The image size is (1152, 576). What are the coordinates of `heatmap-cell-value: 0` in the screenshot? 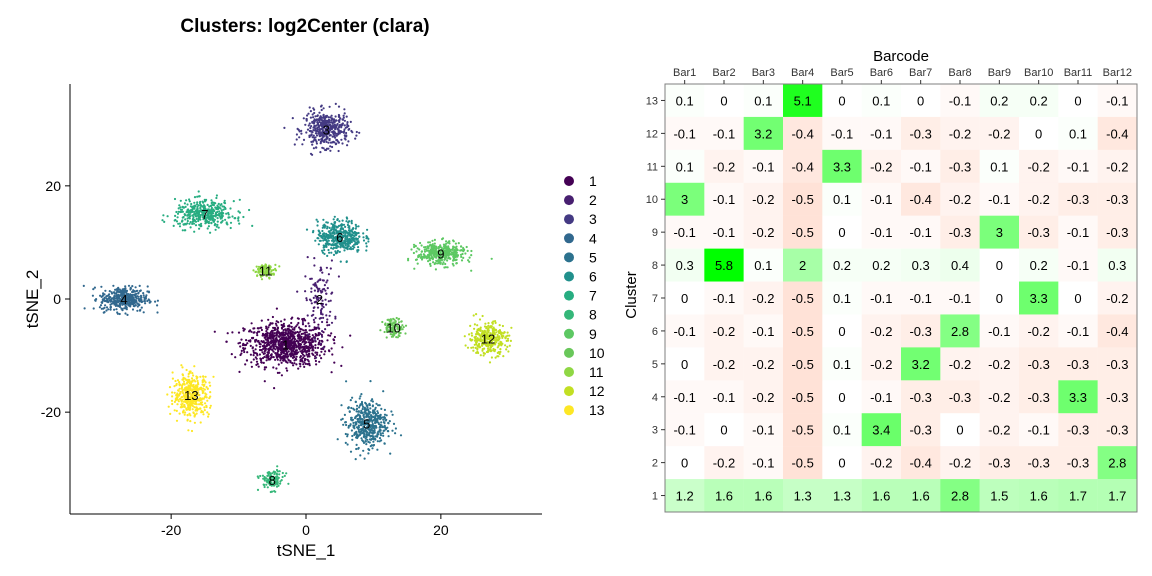 It's located at (841, 331).